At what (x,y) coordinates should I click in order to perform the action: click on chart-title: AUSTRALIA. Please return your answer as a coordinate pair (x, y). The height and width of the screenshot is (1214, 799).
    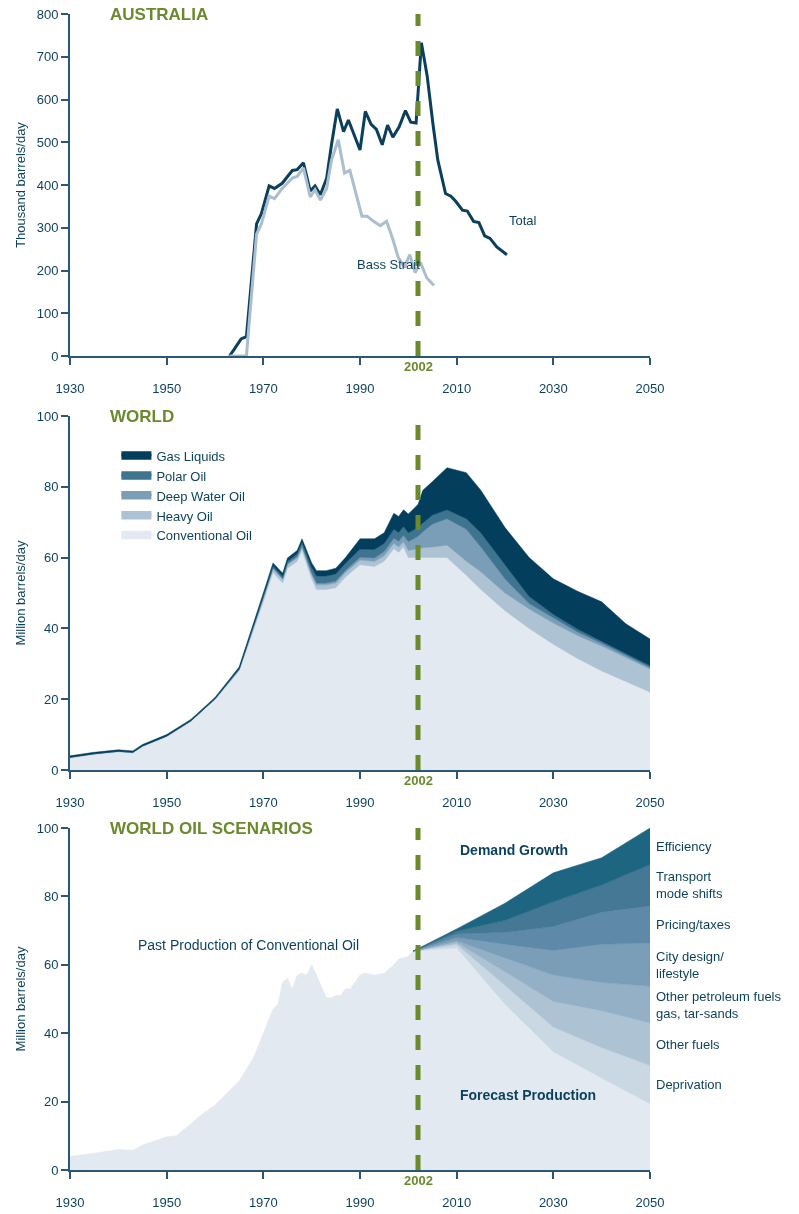
    Looking at the image, I should click on (159, 14).